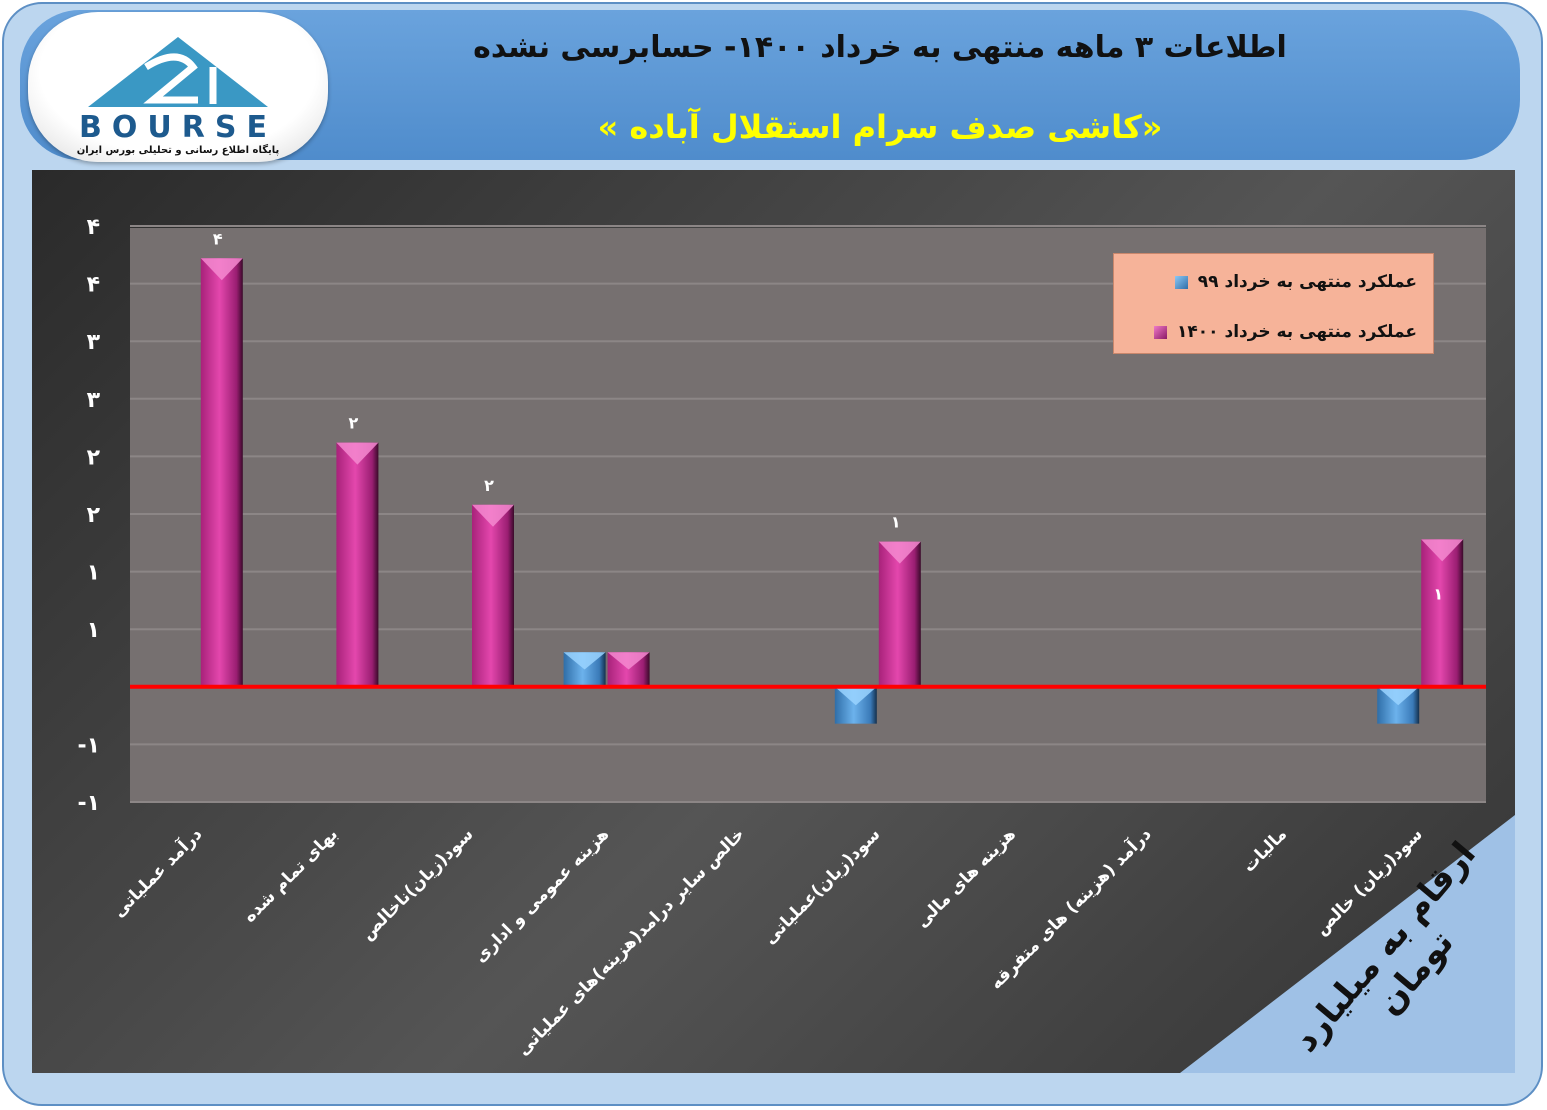 The width and height of the screenshot is (1547, 1110). I want to click on data-label: ۴, so click(218, 238).